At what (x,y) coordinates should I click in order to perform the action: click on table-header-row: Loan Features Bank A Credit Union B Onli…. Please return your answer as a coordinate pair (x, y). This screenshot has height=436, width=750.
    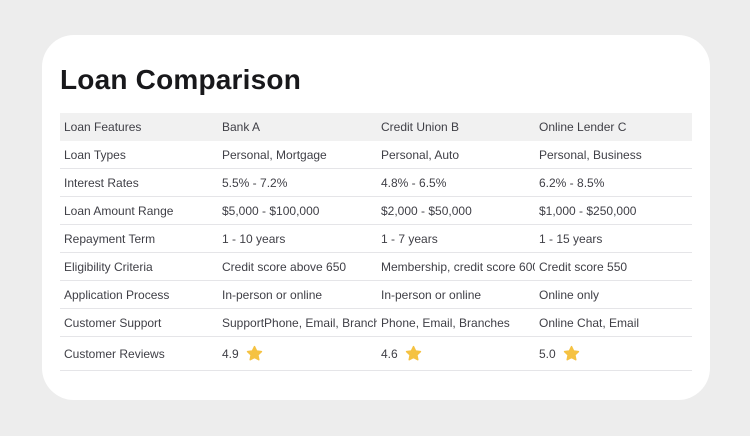
    Looking at the image, I should click on (376, 127).